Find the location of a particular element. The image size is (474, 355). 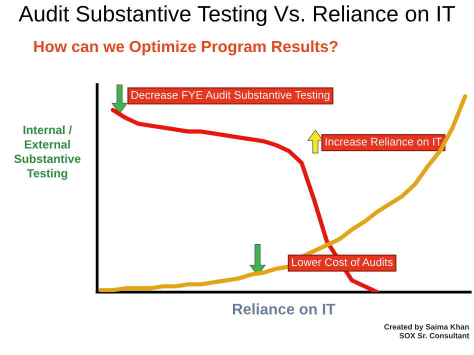

y-axis-title: Internal / External Substantive Testing is located at coordinates (47, 152).